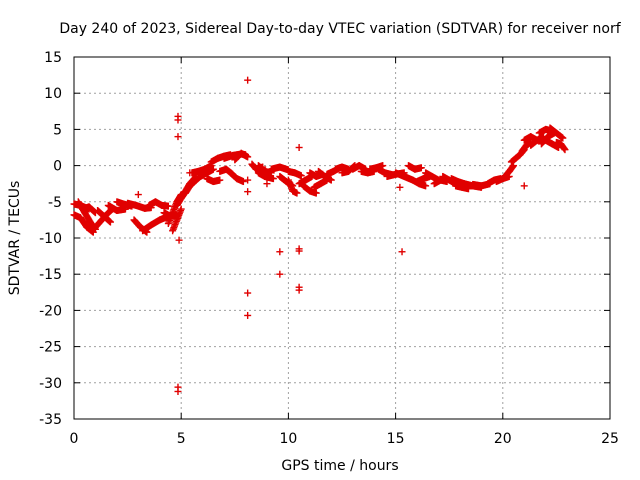 Image resolution: width=640 pixels, height=480 pixels. What do you see at coordinates (50, 275) in the screenshot?
I see `y-tick-label: -15` at bounding box center [50, 275].